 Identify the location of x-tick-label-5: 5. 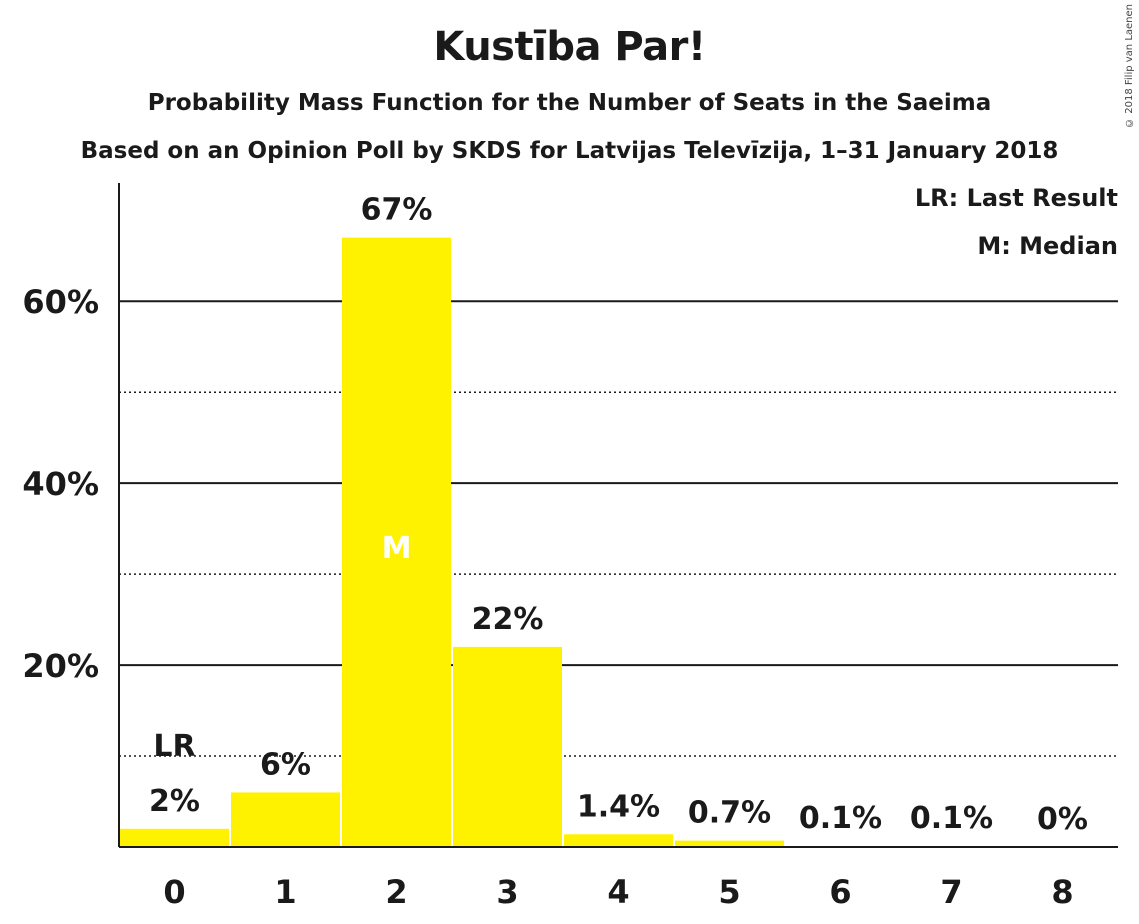
(729, 892).